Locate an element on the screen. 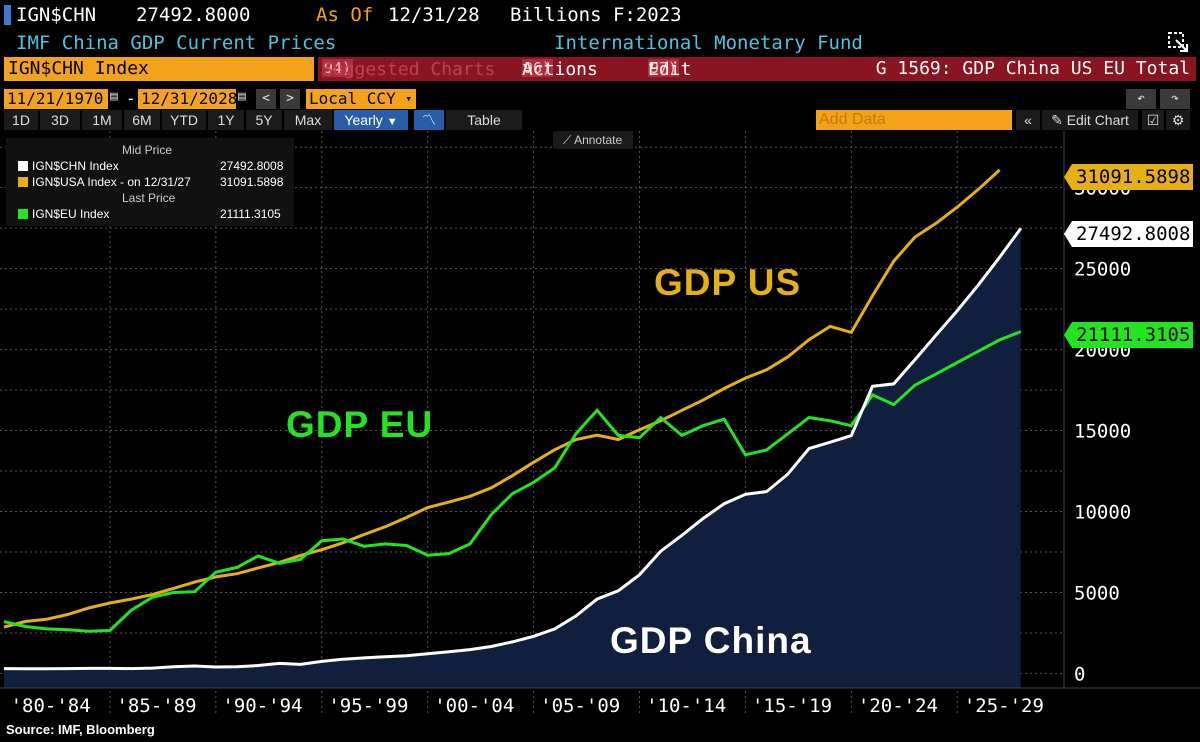  legend-entry-china: IGN$CHN Index is located at coordinates (68, 166).